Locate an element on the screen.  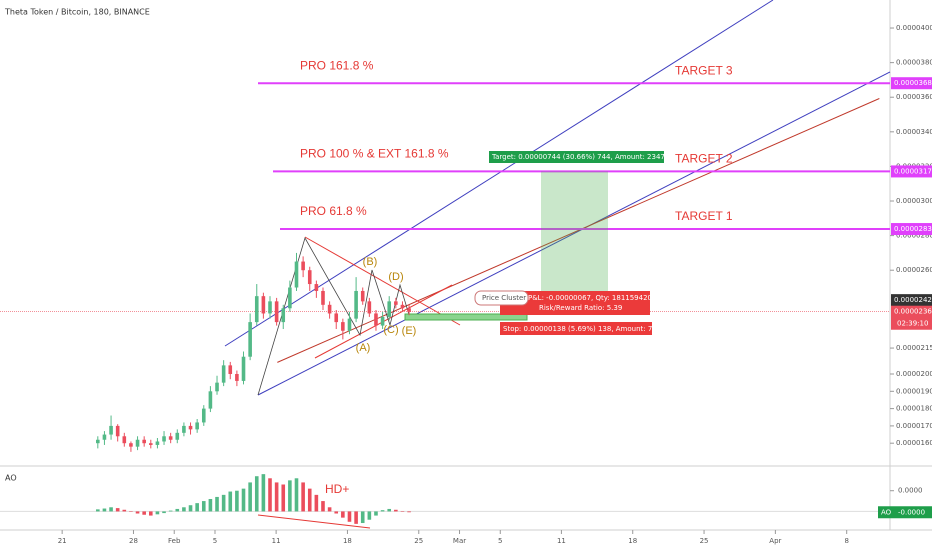
pattern-label: (D) is located at coordinates (395, 277).